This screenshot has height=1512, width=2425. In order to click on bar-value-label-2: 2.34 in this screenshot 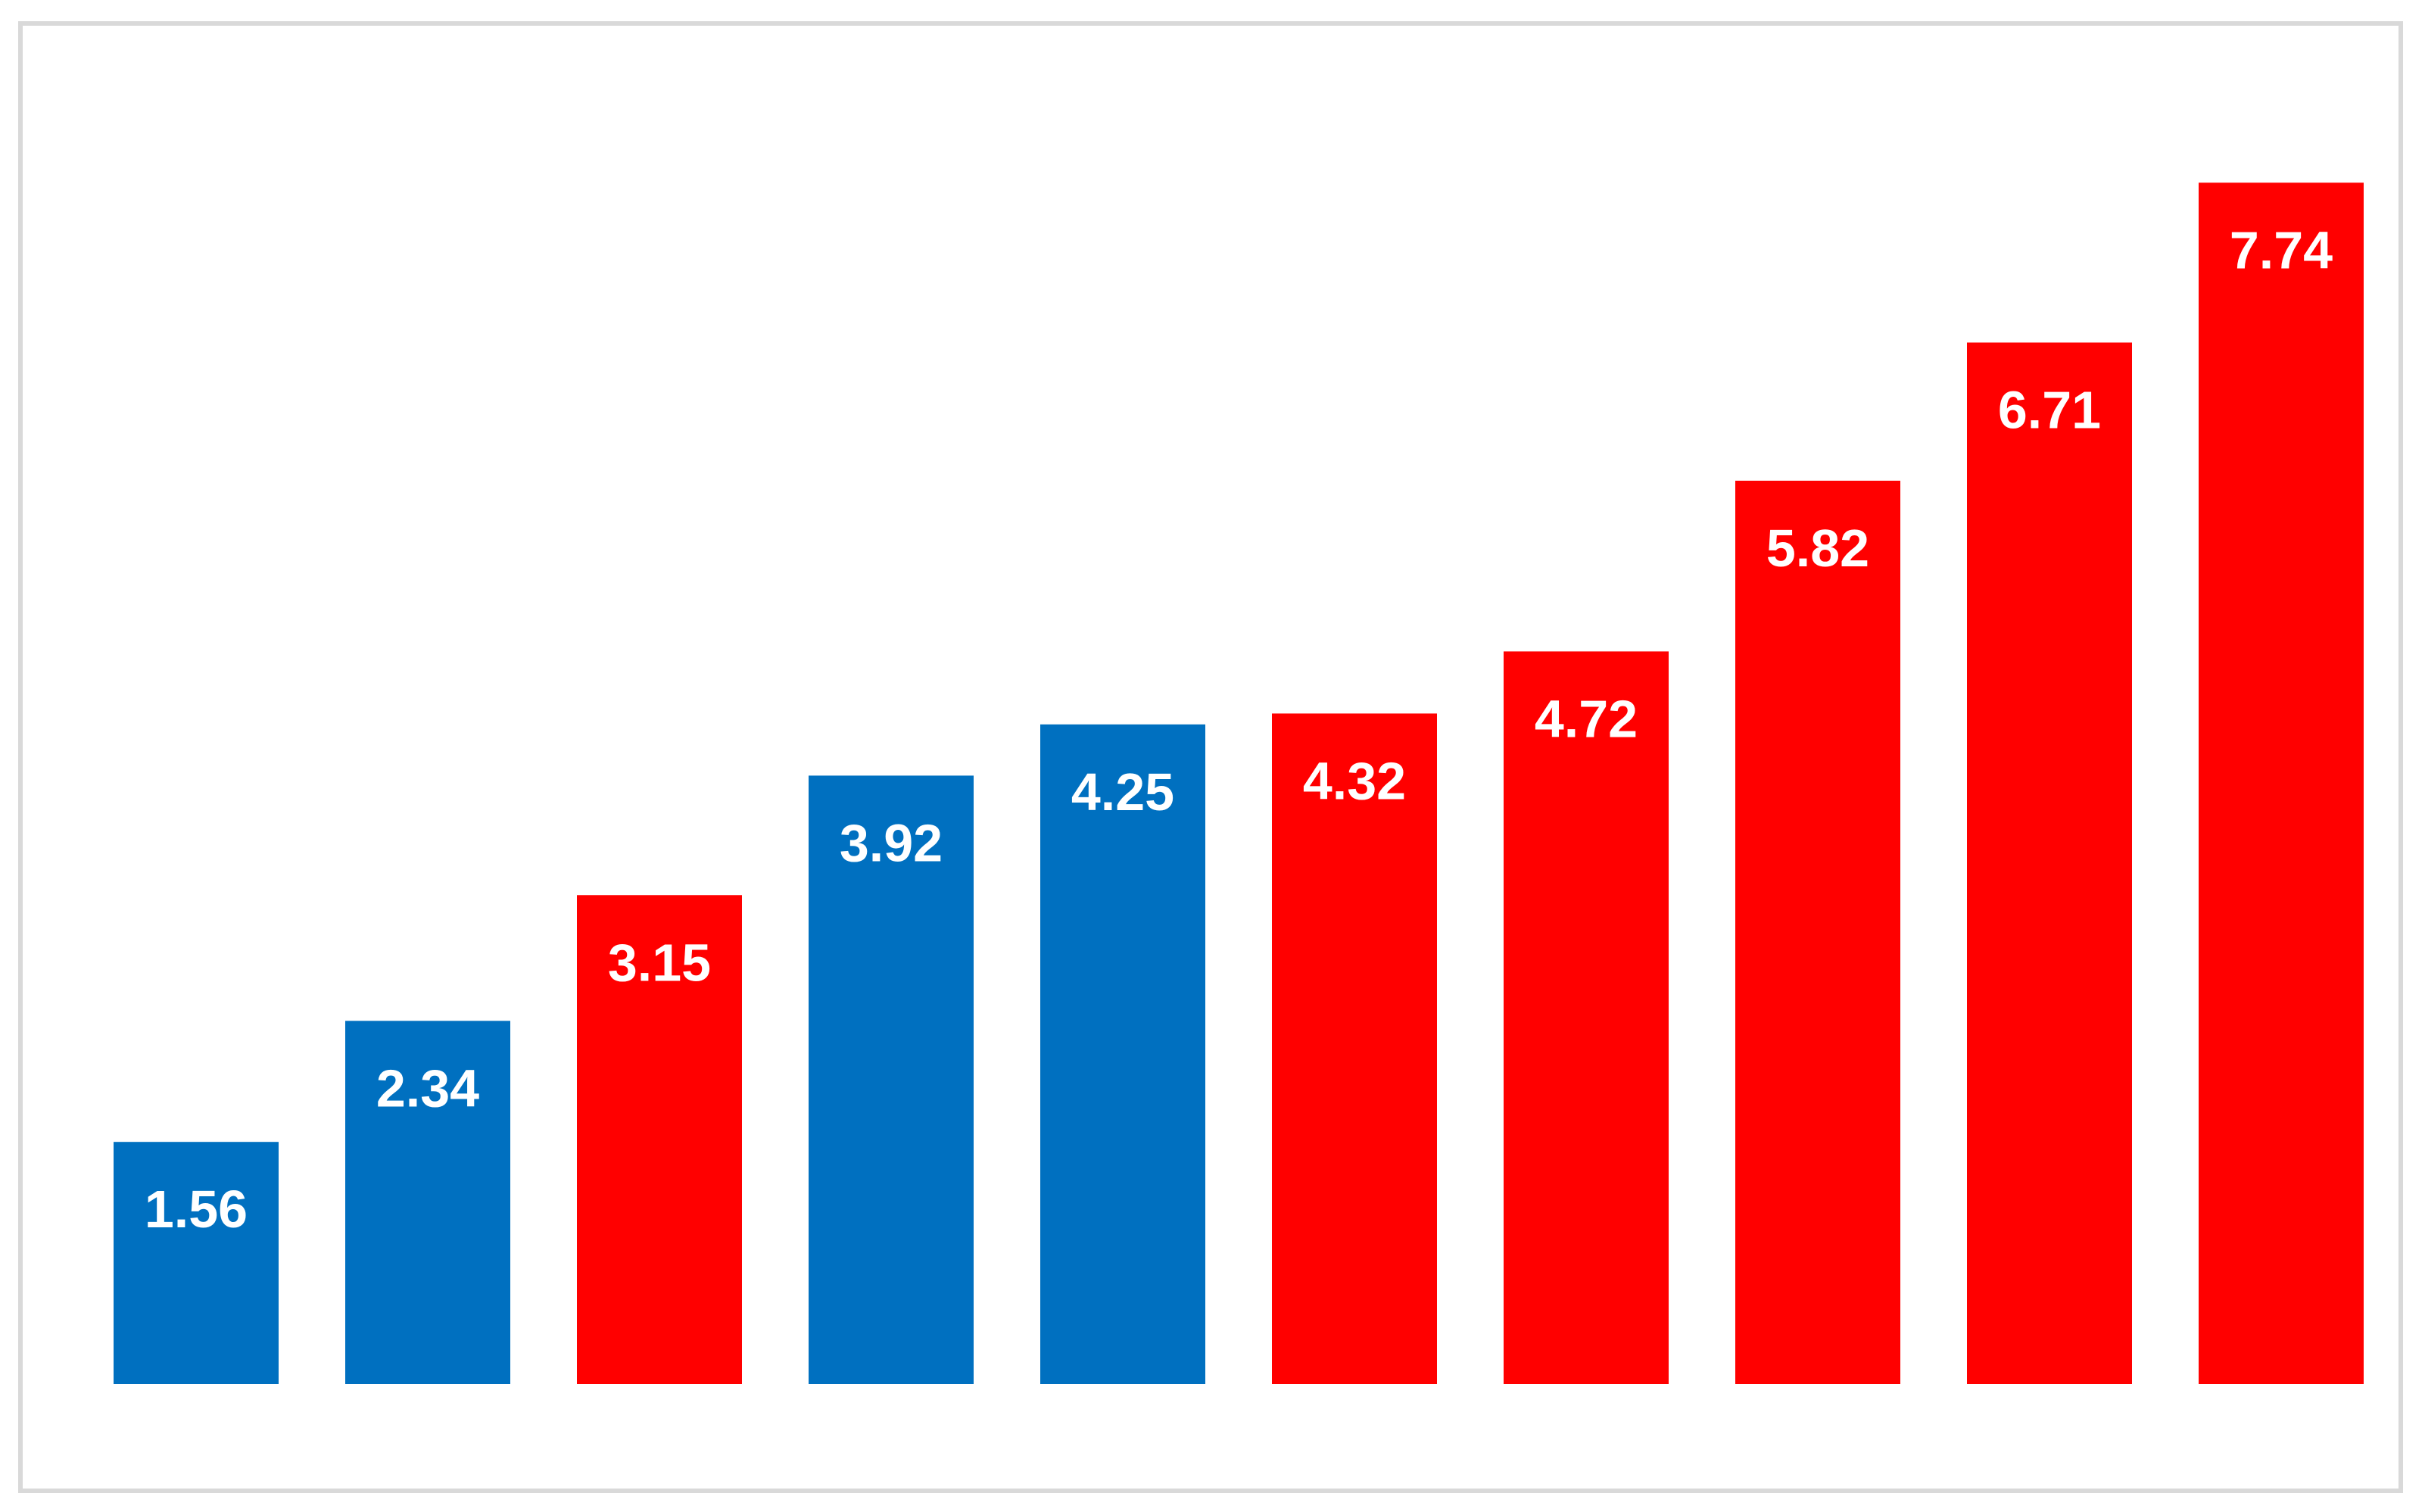, I will do `click(427, 1088)`.